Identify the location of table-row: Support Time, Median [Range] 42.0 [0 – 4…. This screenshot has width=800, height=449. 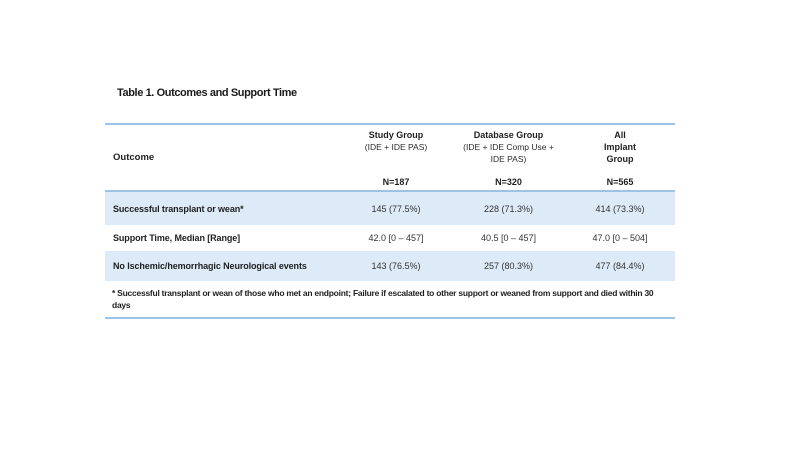
(390, 238).